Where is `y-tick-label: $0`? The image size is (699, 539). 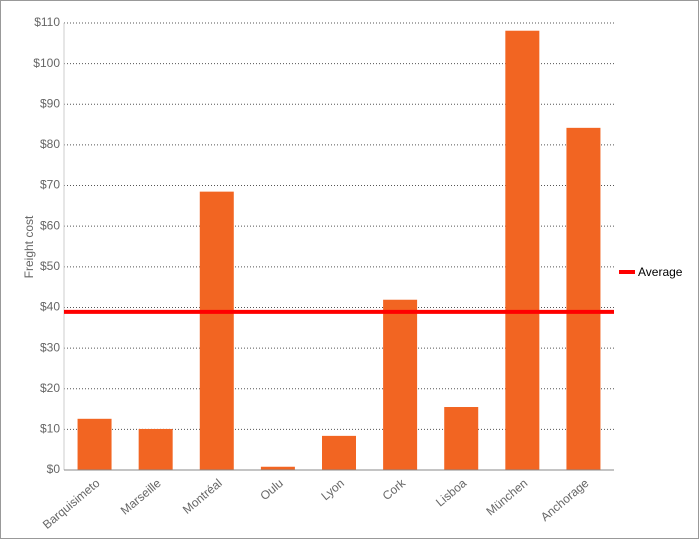
y-tick-label: $0 is located at coordinates (54, 469).